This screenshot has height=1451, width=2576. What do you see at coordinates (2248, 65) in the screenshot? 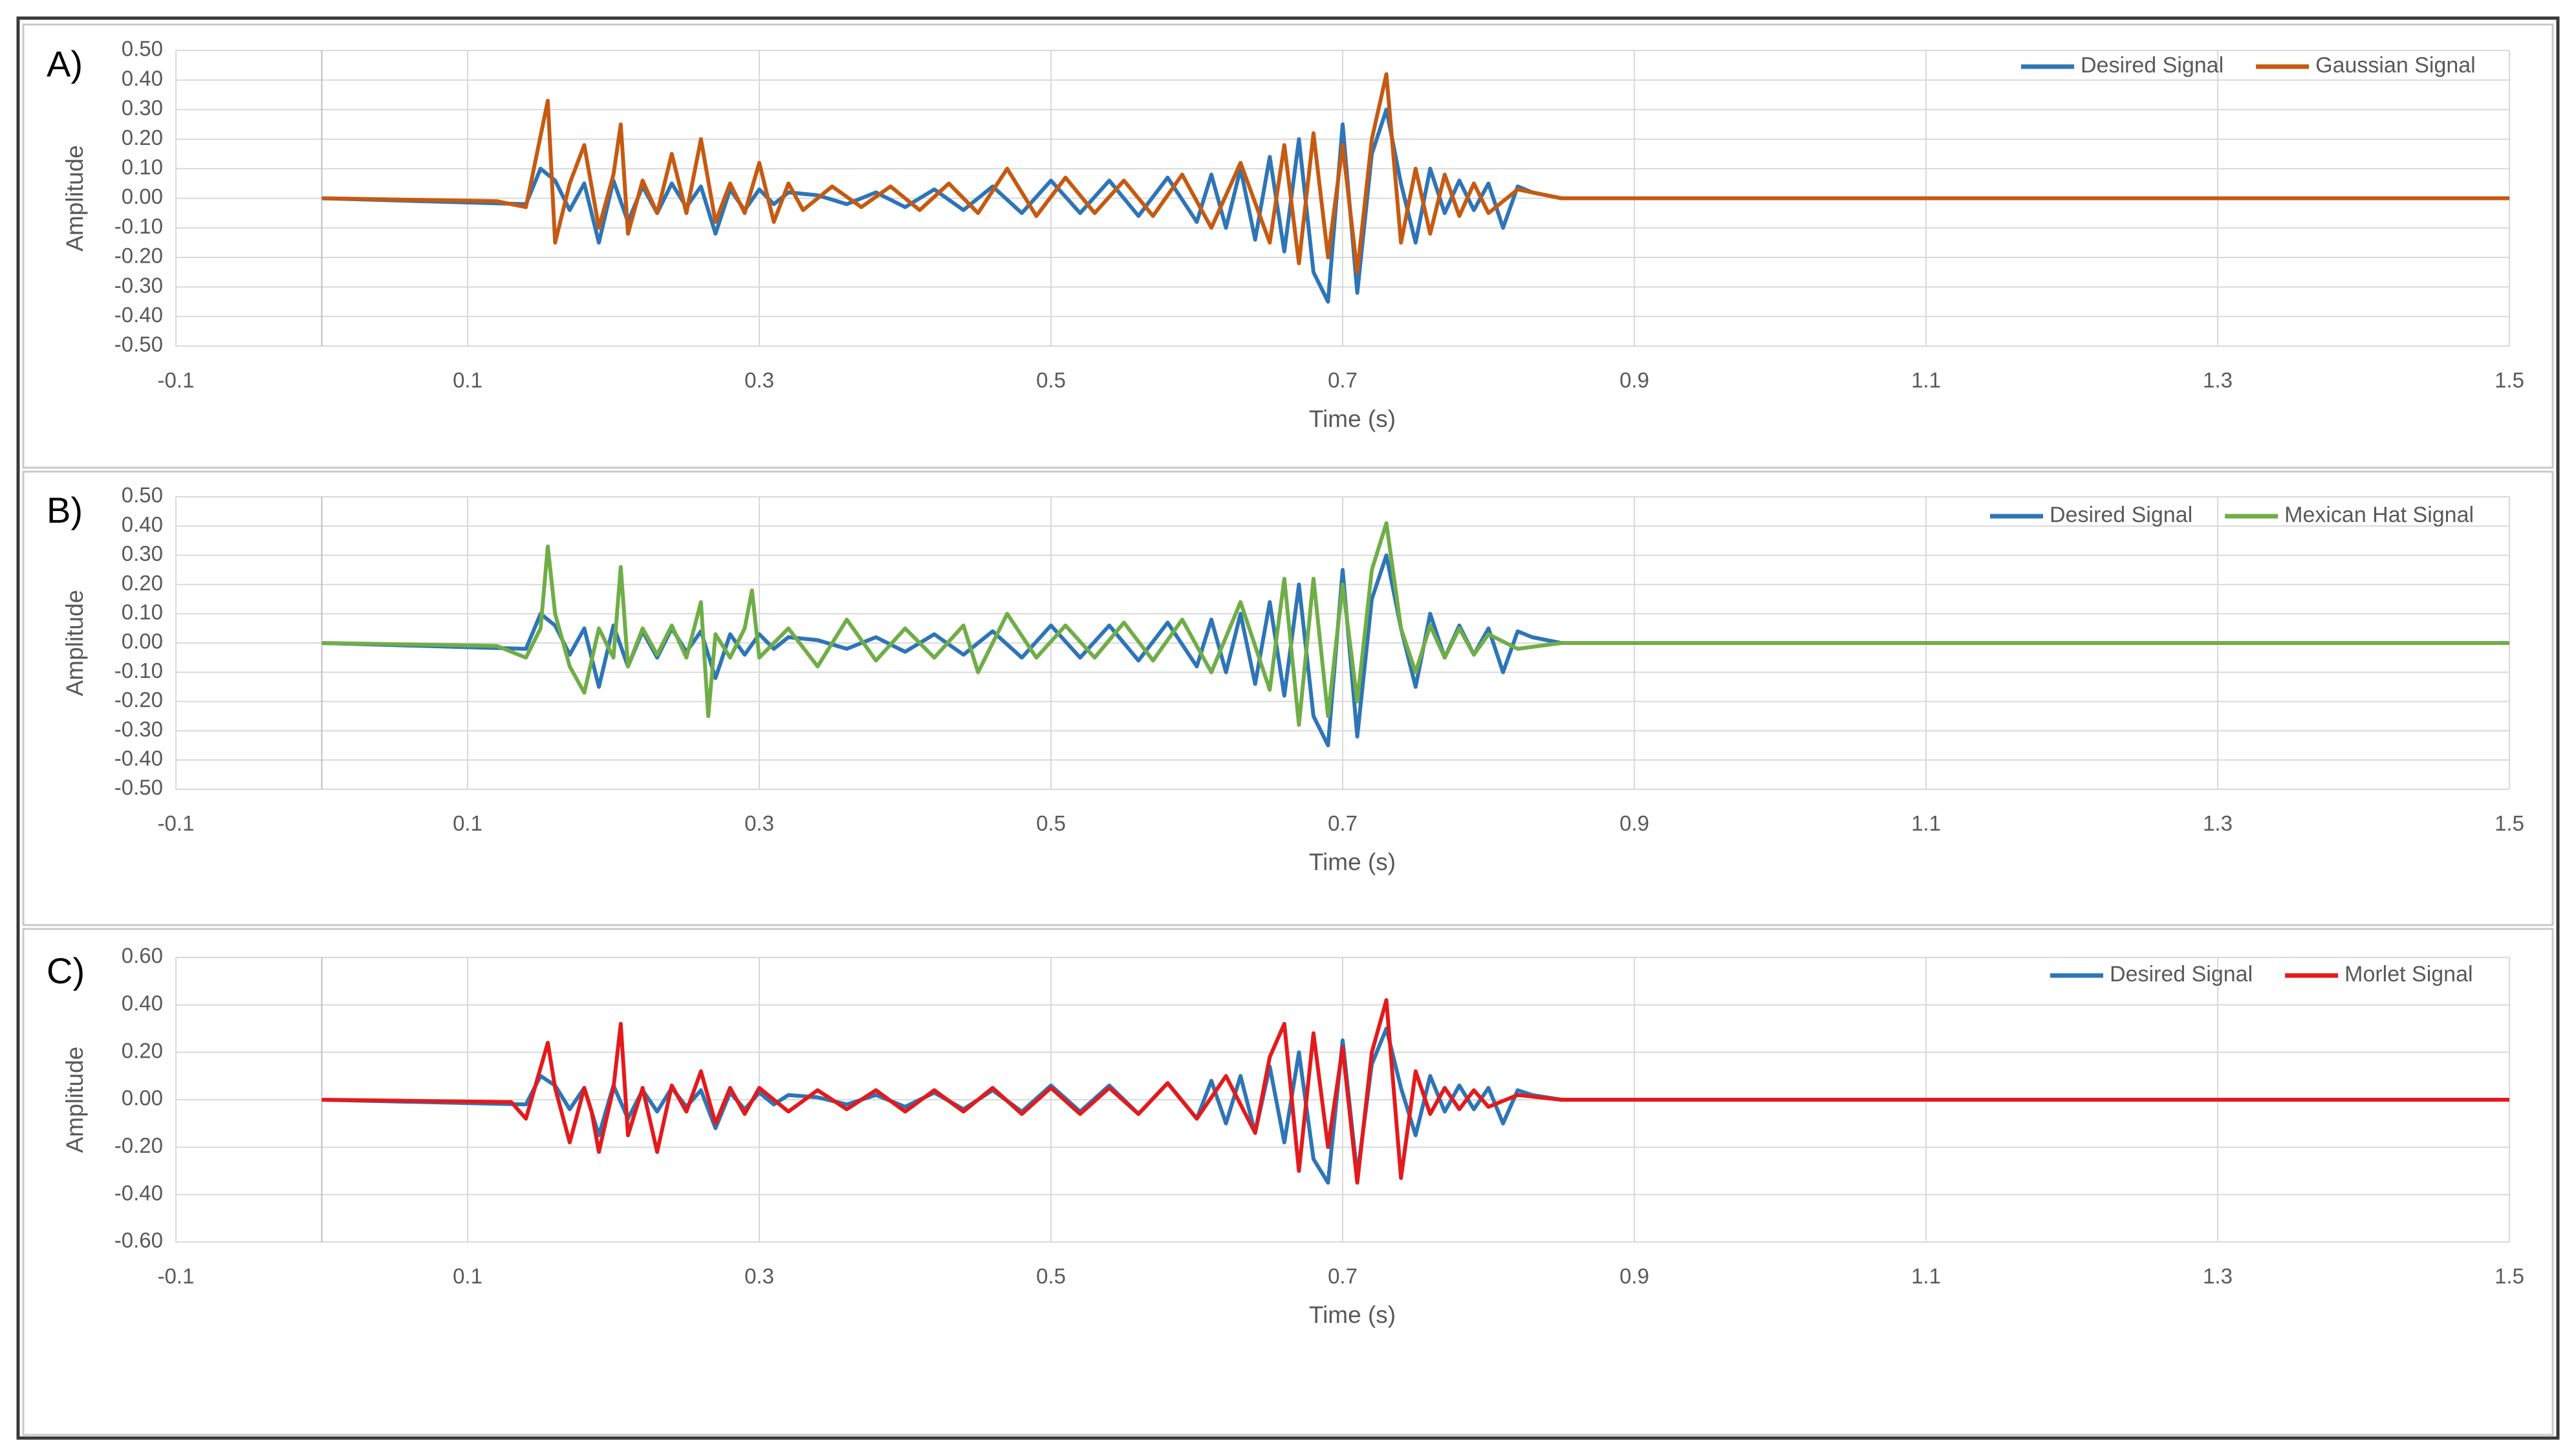
I see `legend: Desired Signal Gaussian Signal` at bounding box center [2248, 65].